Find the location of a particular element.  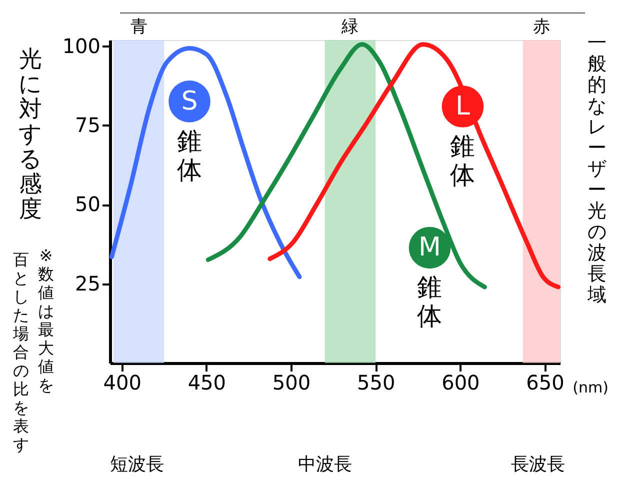

band-label: 青 is located at coordinates (139, 27).